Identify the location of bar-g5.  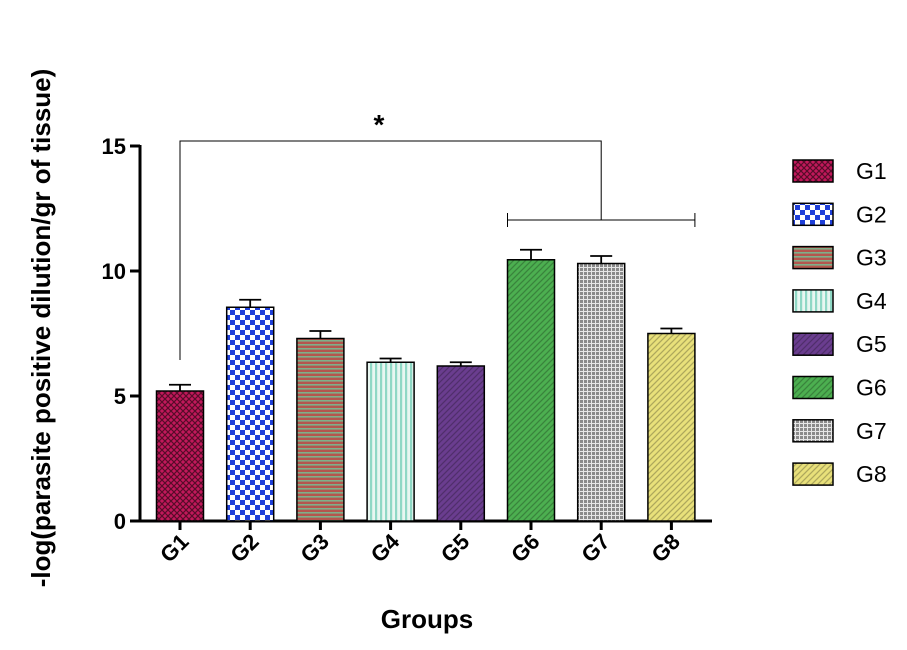
(461, 443).